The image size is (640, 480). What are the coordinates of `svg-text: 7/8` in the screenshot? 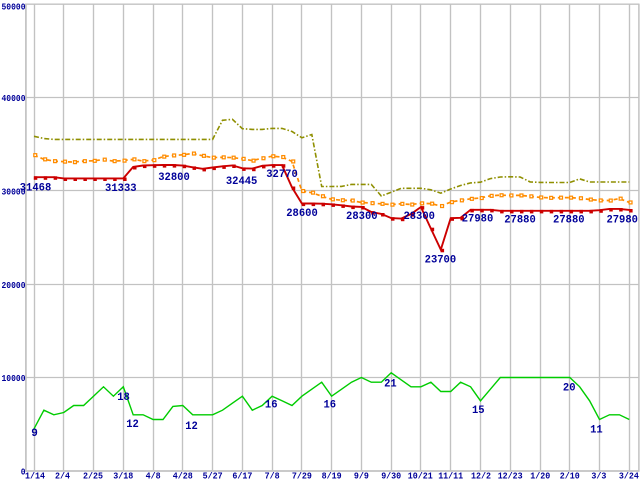 It's located at (272, 475).